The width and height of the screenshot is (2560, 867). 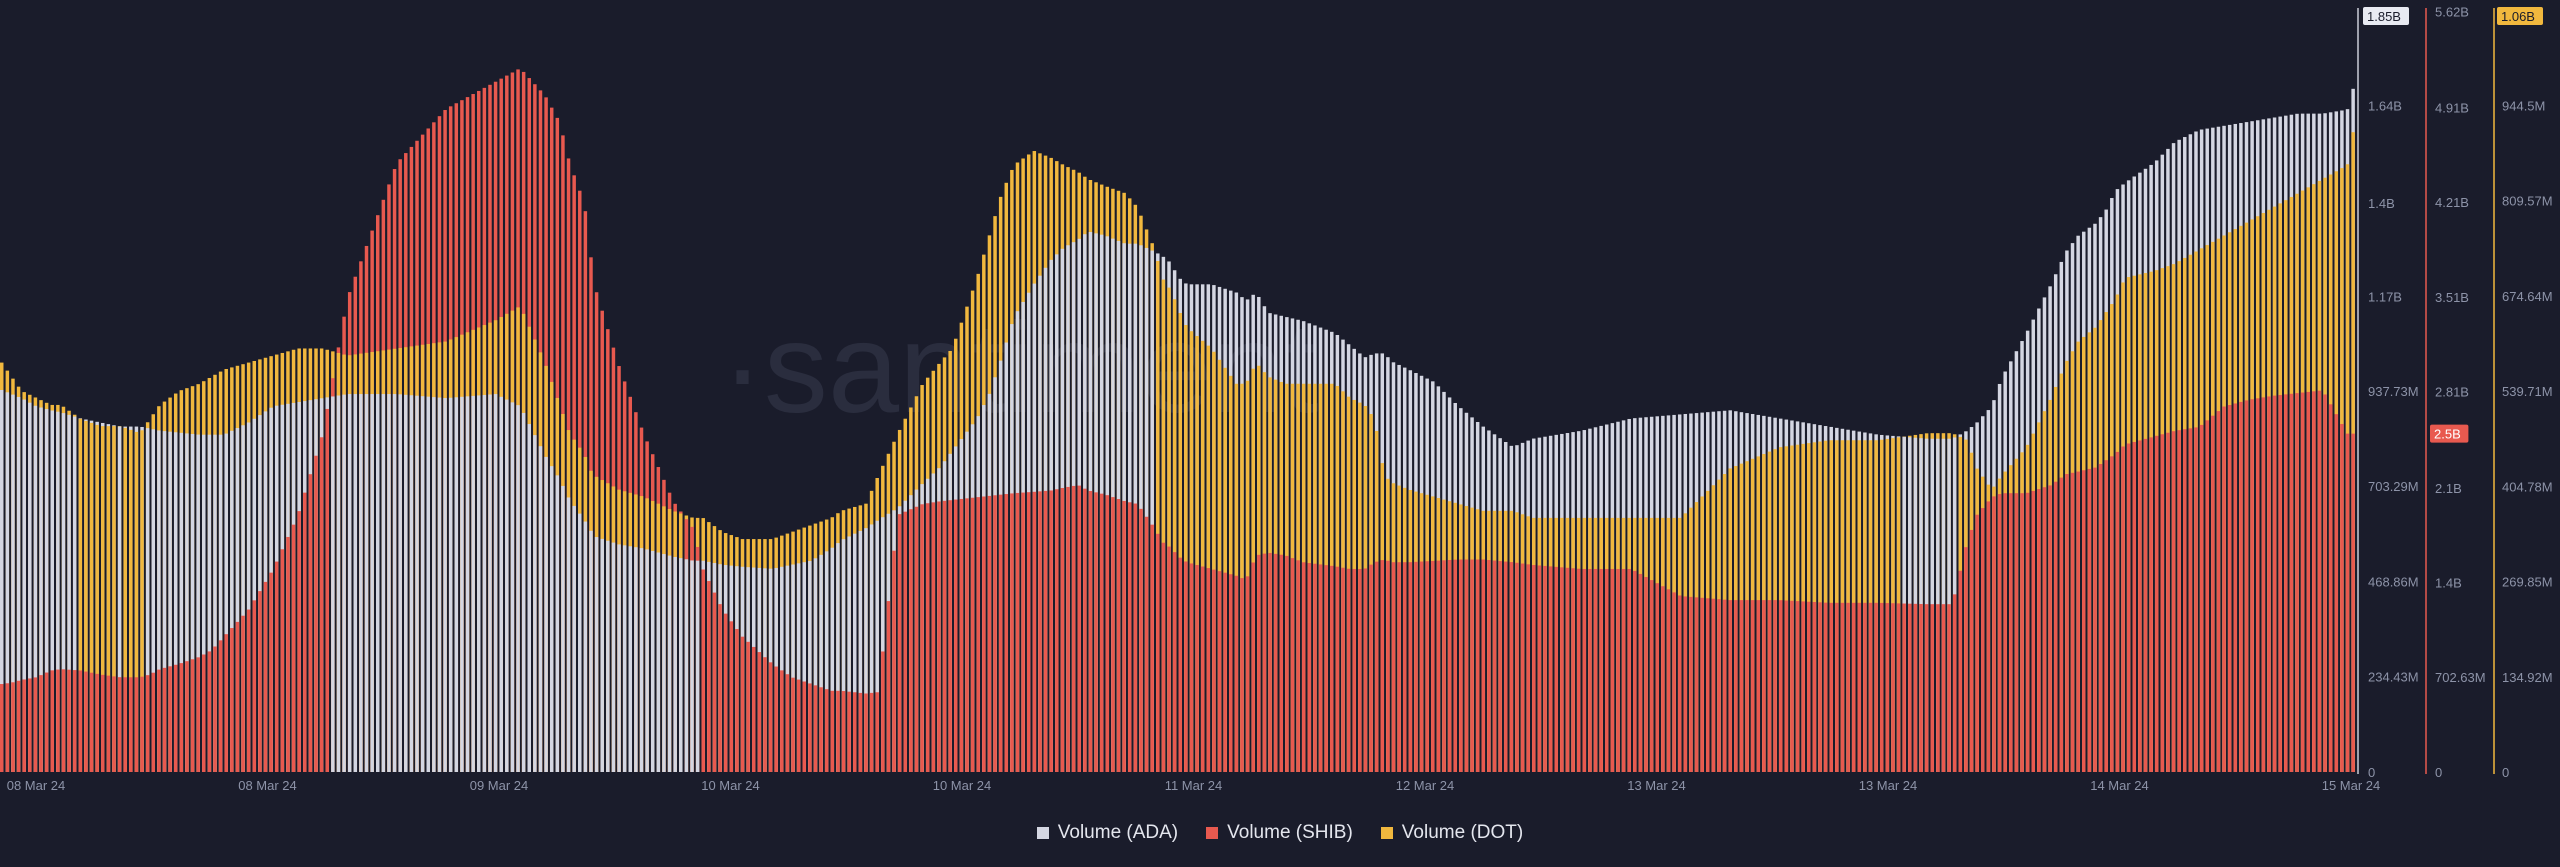 I want to click on x-tick-label: 10 Mar 24, so click(x=730, y=785).